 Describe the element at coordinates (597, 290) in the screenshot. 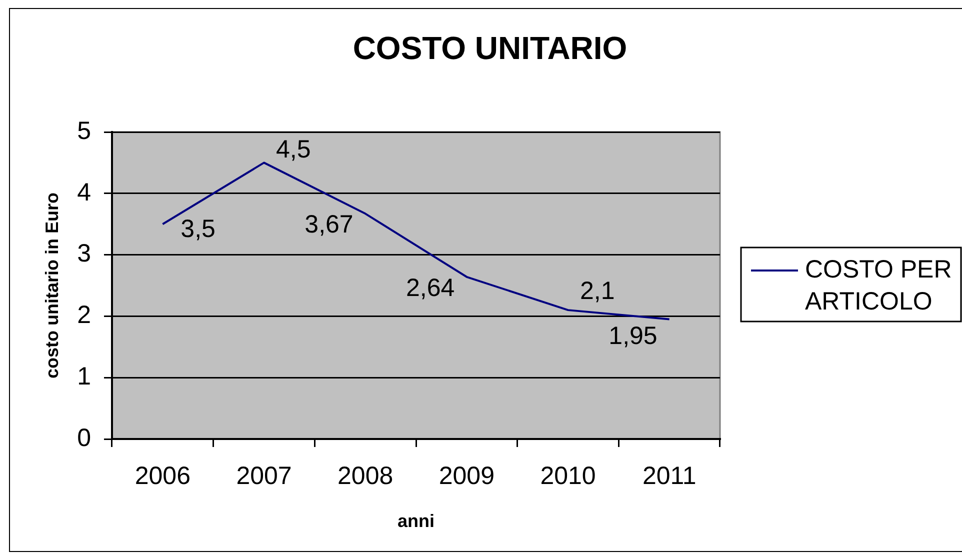

I see `data-label: 2,1` at that location.